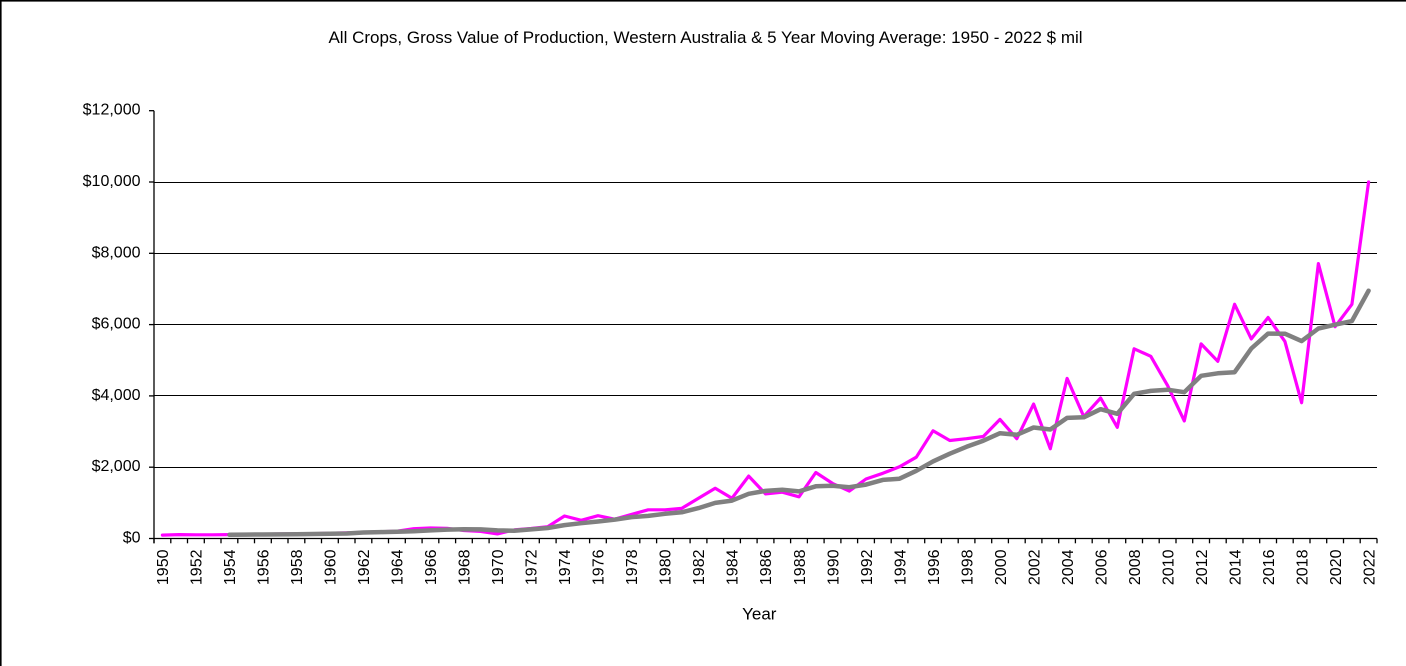  I want to click on svg-text: 1978, so click(632, 567).